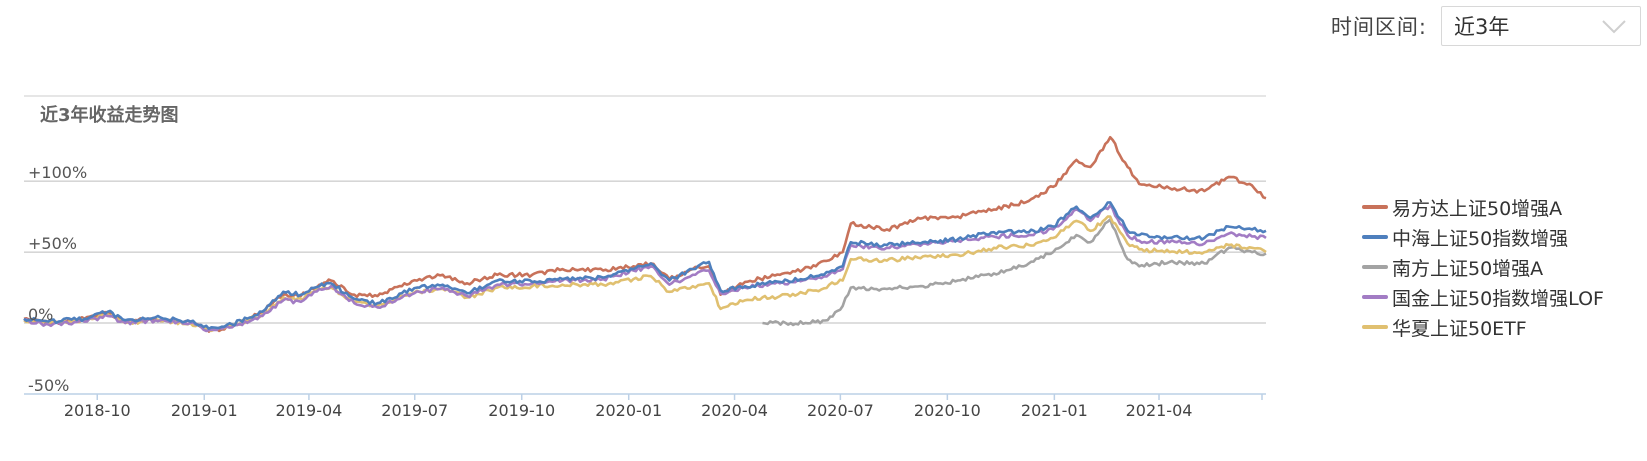  I want to click on x-tick-label: 2019-10, so click(521, 410).